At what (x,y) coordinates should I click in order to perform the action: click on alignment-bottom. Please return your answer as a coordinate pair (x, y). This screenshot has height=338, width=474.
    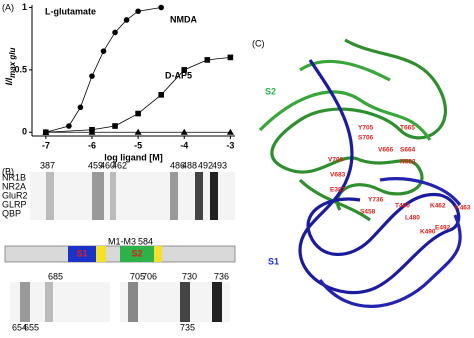
    Looking at the image, I should click on (120, 302).